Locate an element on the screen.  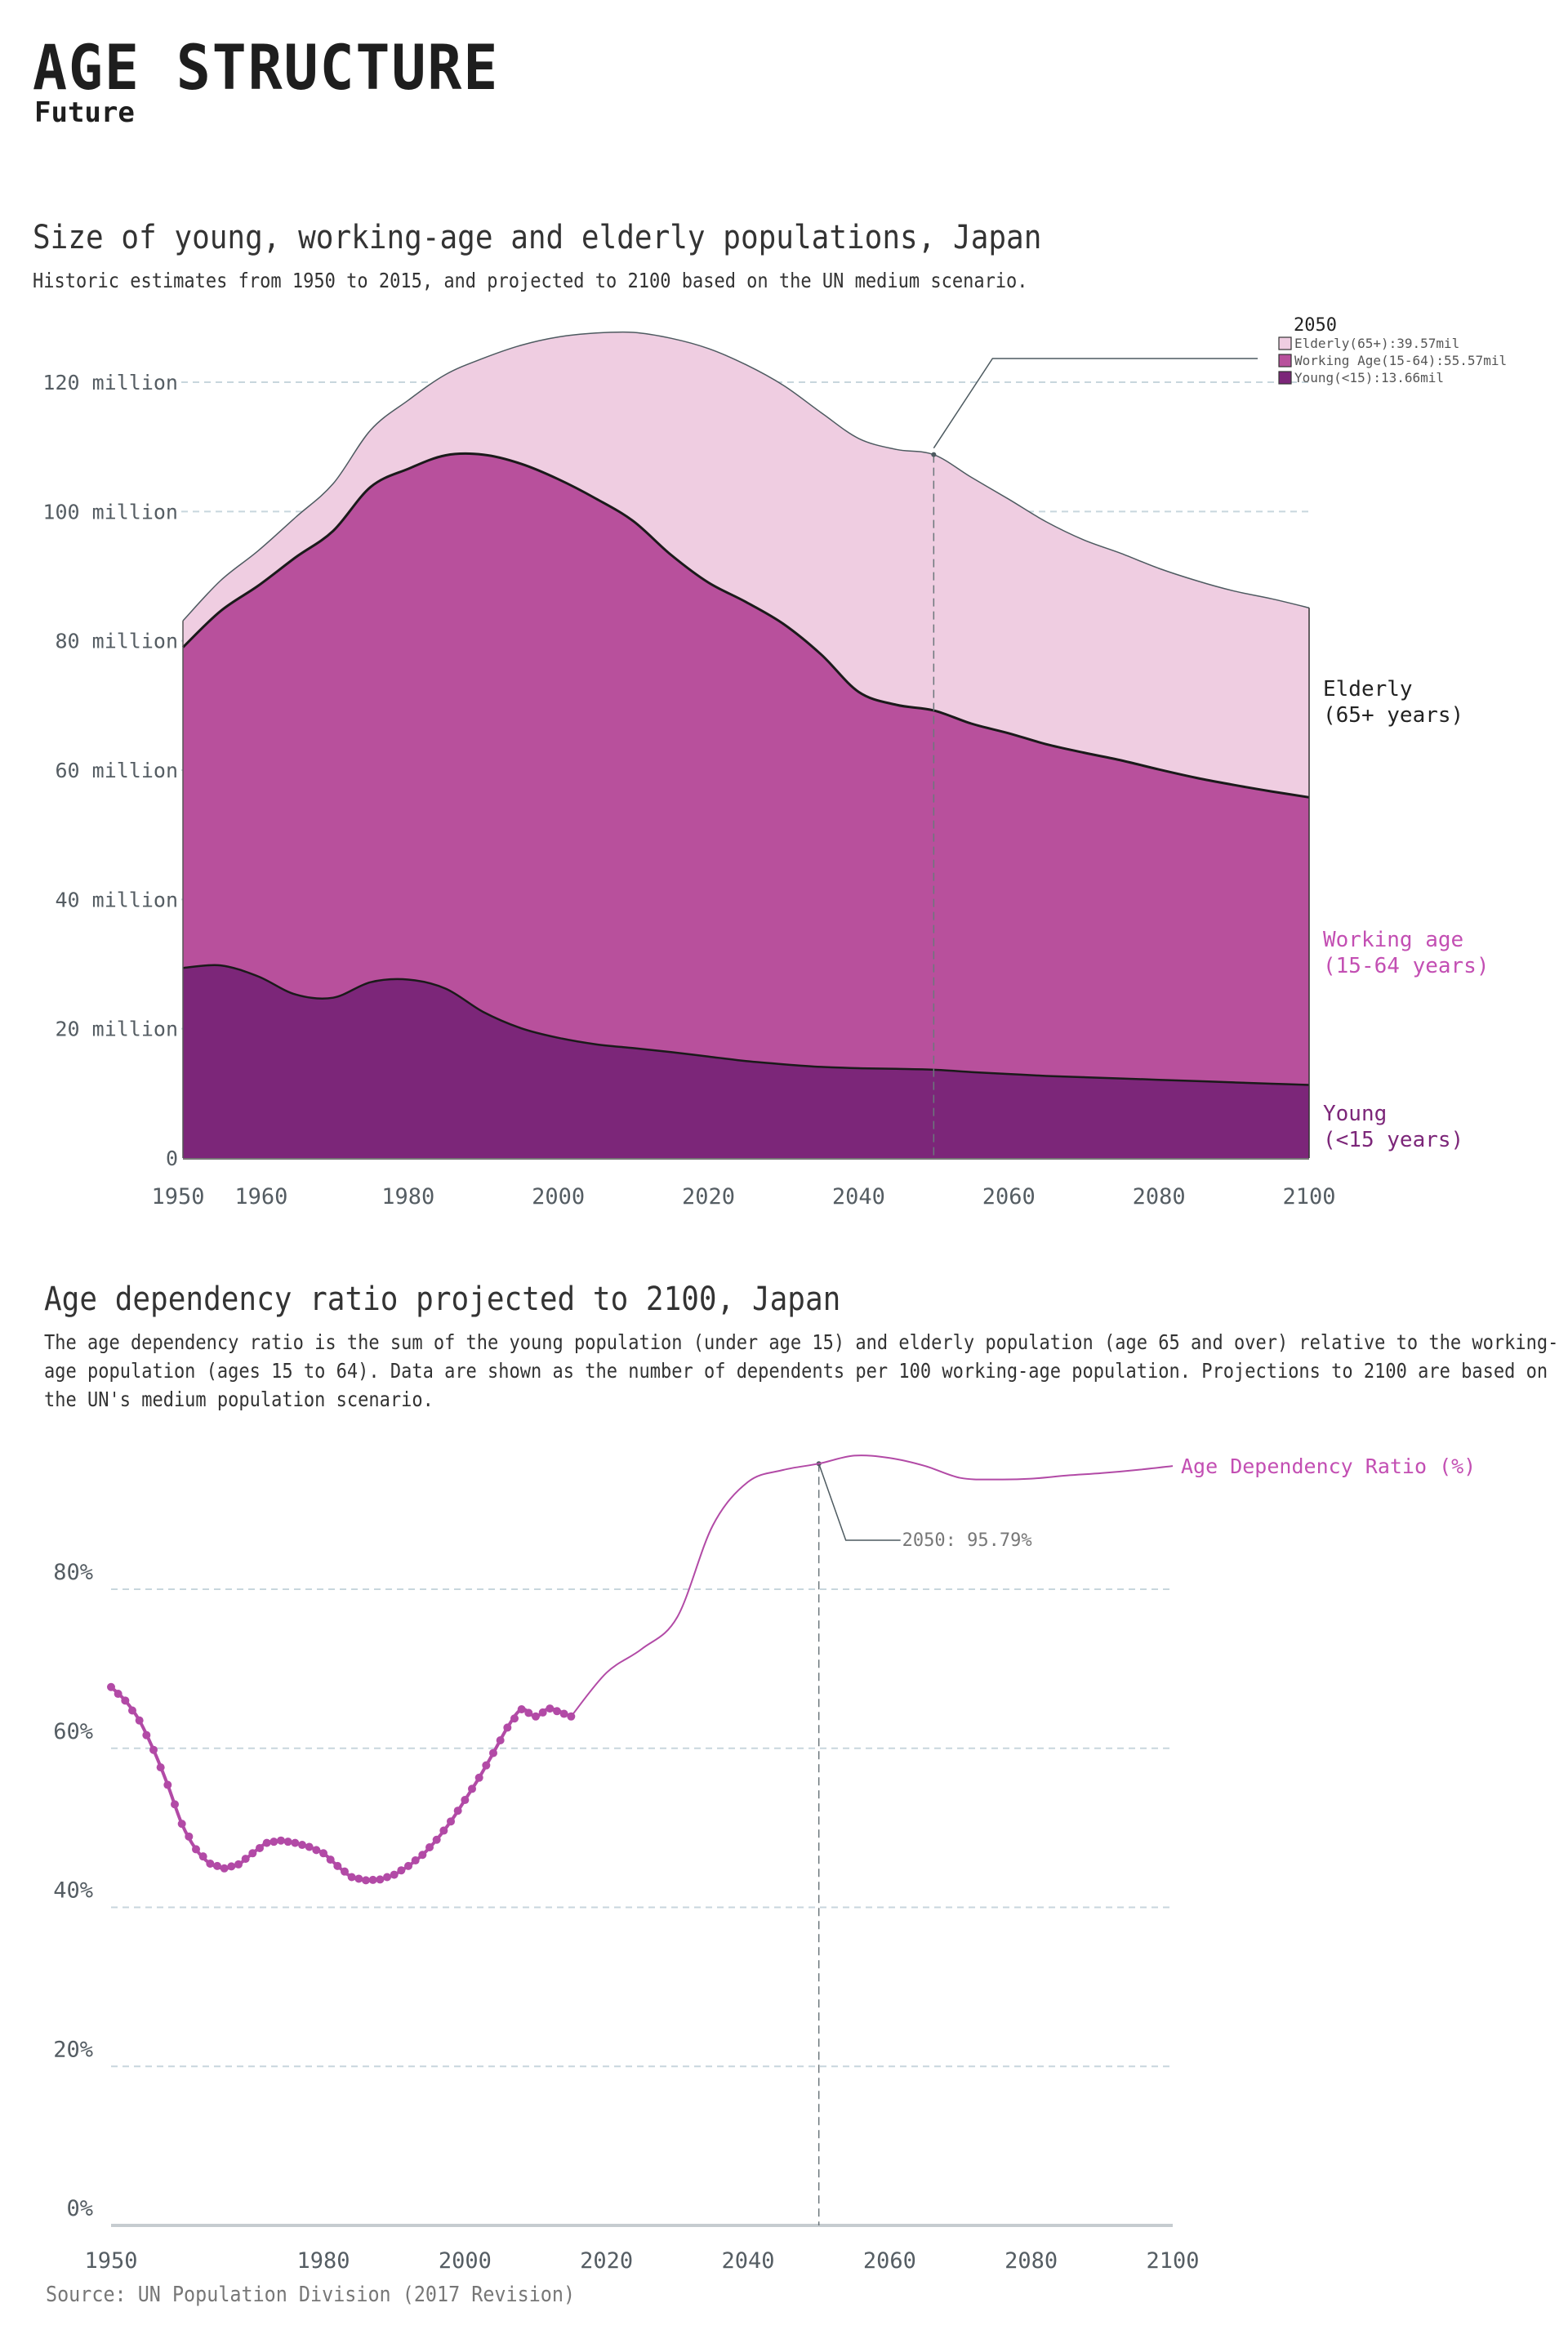
line-total is located at coordinates (746, 476).